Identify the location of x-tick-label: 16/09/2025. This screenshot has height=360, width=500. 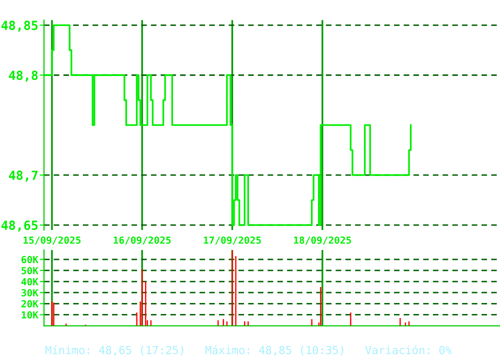
(142, 240).